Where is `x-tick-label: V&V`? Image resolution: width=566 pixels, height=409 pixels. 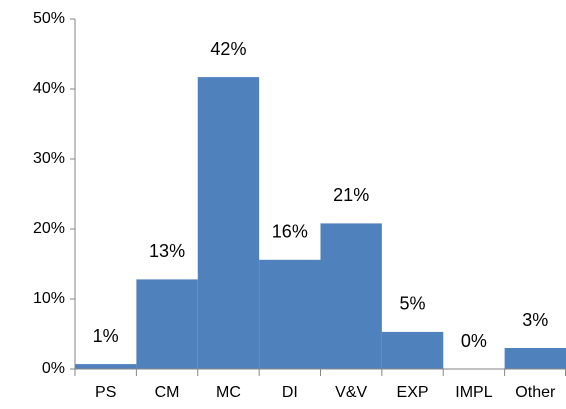 x-tick-label: V&V is located at coordinates (351, 392).